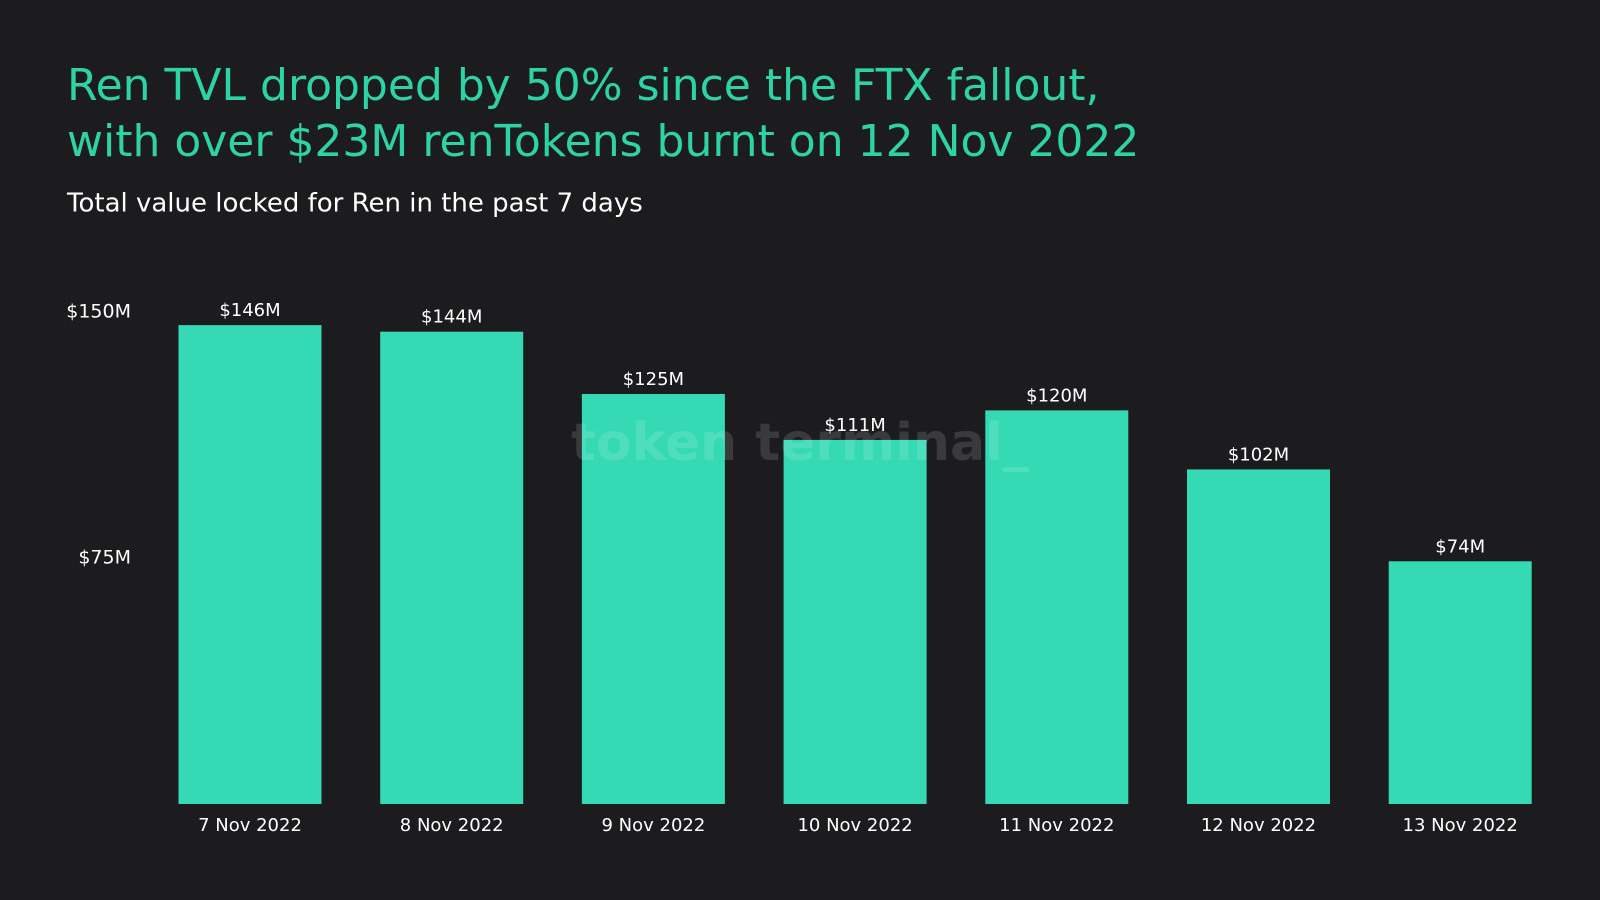  I want to click on watermark: token terminal_, so click(800, 443).